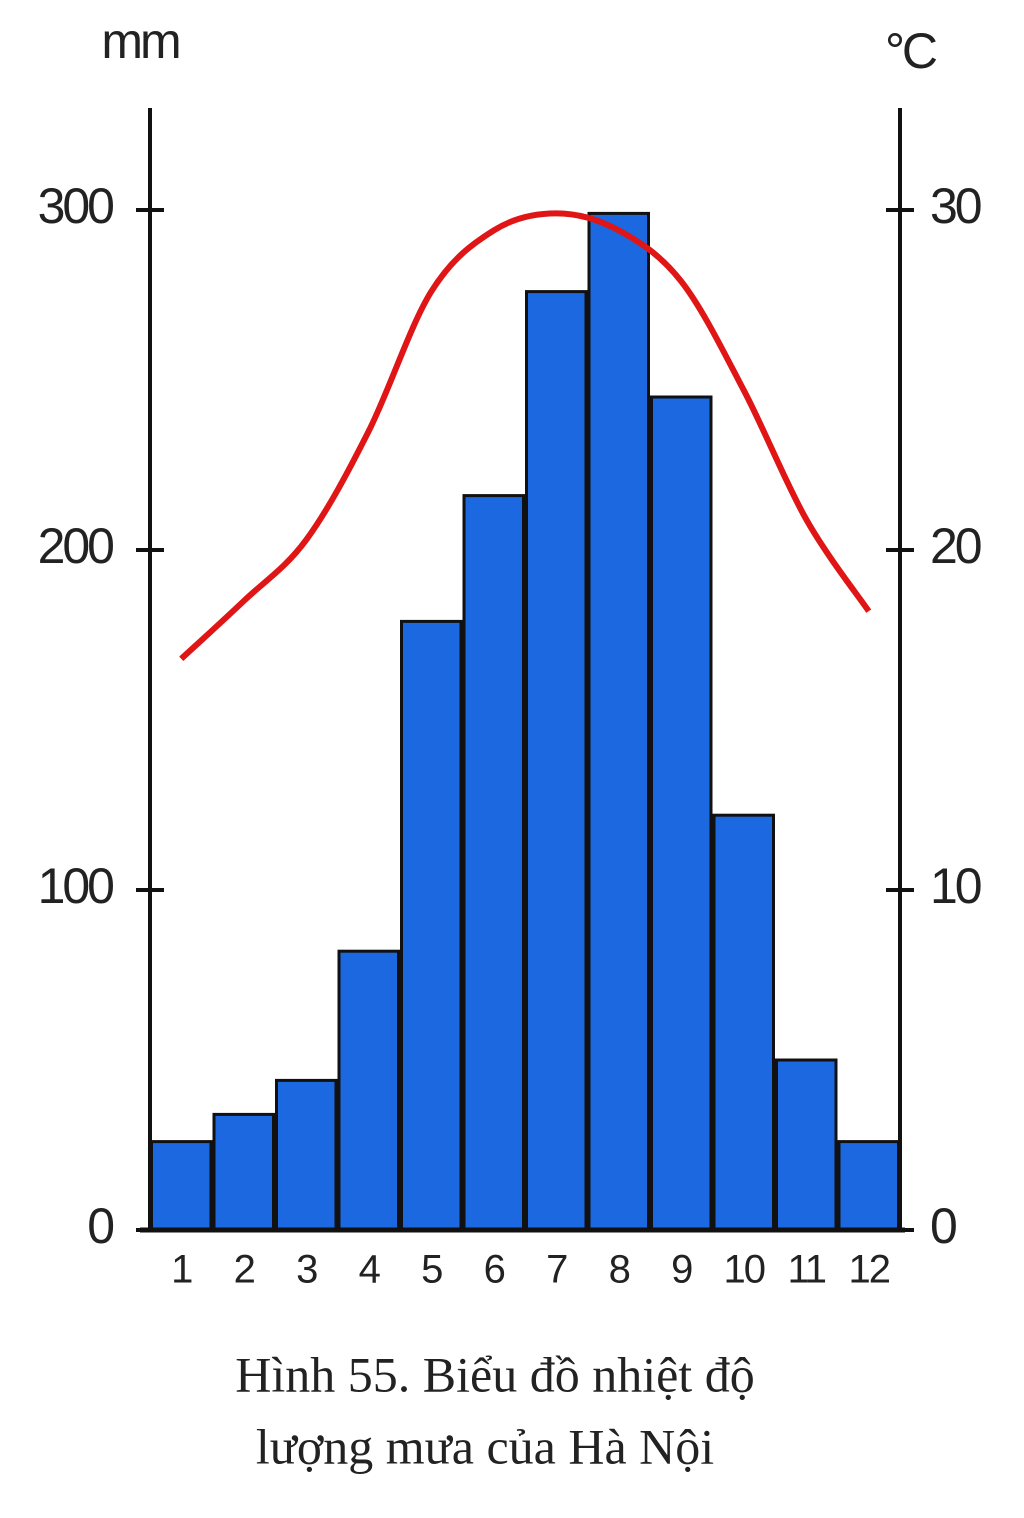  What do you see at coordinates (244, 1270) in the screenshot?
I see `x-tick-label: 2` at bounding box center [244, 1270].